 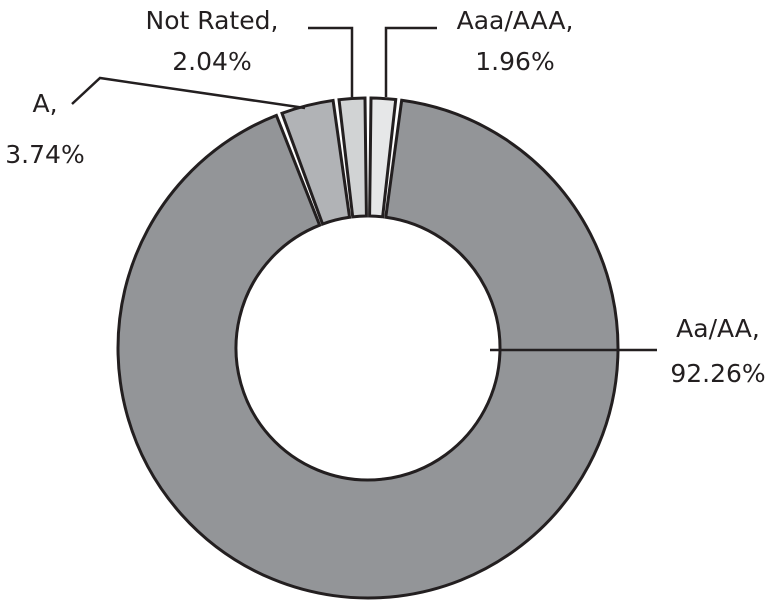 I want to click on value-label: 1.96%, so click(x=514, y=61).